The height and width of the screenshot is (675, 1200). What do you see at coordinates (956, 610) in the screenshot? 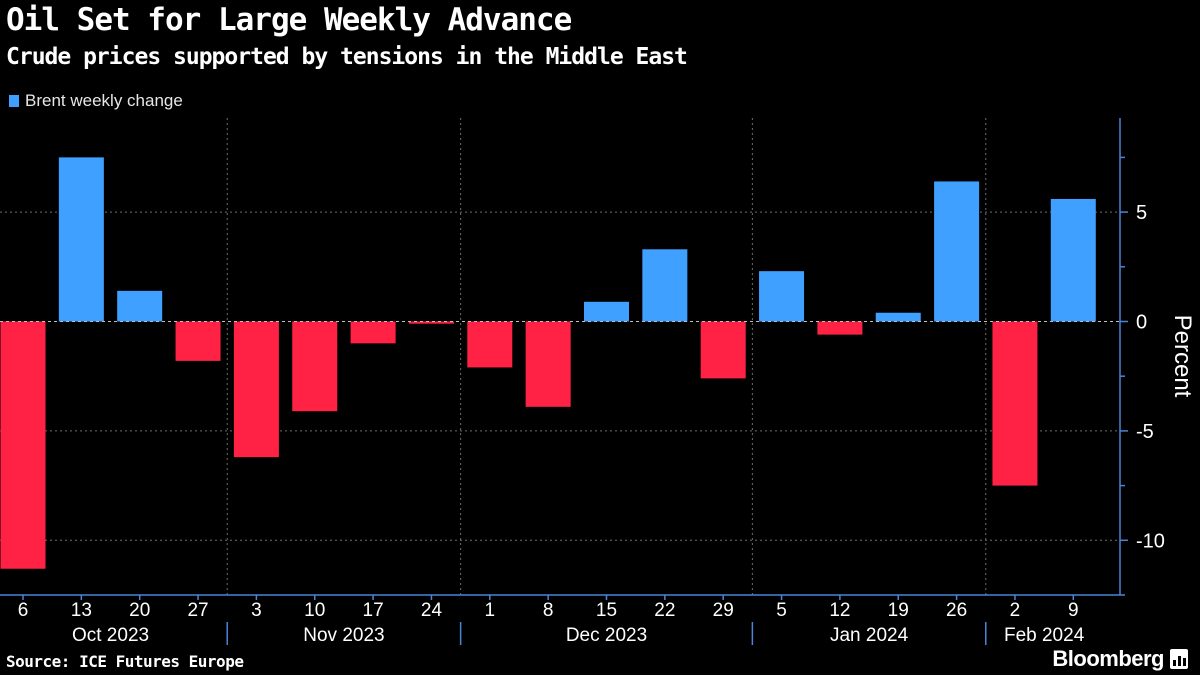
I see `x-tick-label: 26` at bounding box center [956, 610].